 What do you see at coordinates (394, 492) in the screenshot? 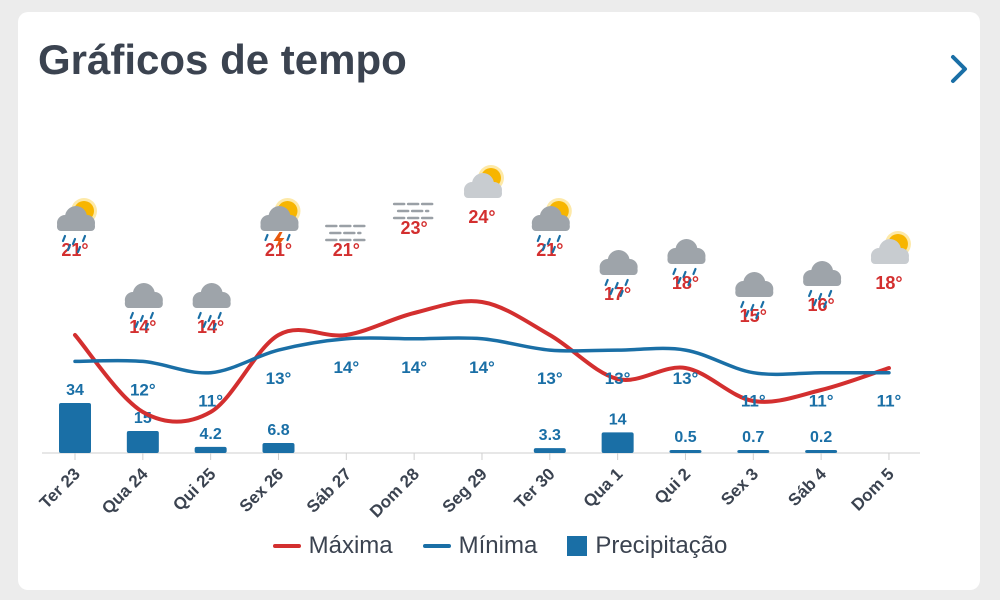
I see `x-tick-label: Dom 28` at bounding box center [394, 492].